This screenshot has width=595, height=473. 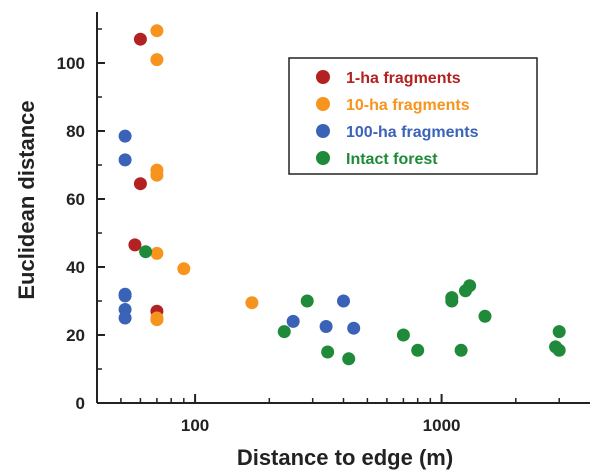 What do you see at coordinates (75, 335) in the screenshot?
I see `y-tick-label: 20` at bounding box center [75, 335].